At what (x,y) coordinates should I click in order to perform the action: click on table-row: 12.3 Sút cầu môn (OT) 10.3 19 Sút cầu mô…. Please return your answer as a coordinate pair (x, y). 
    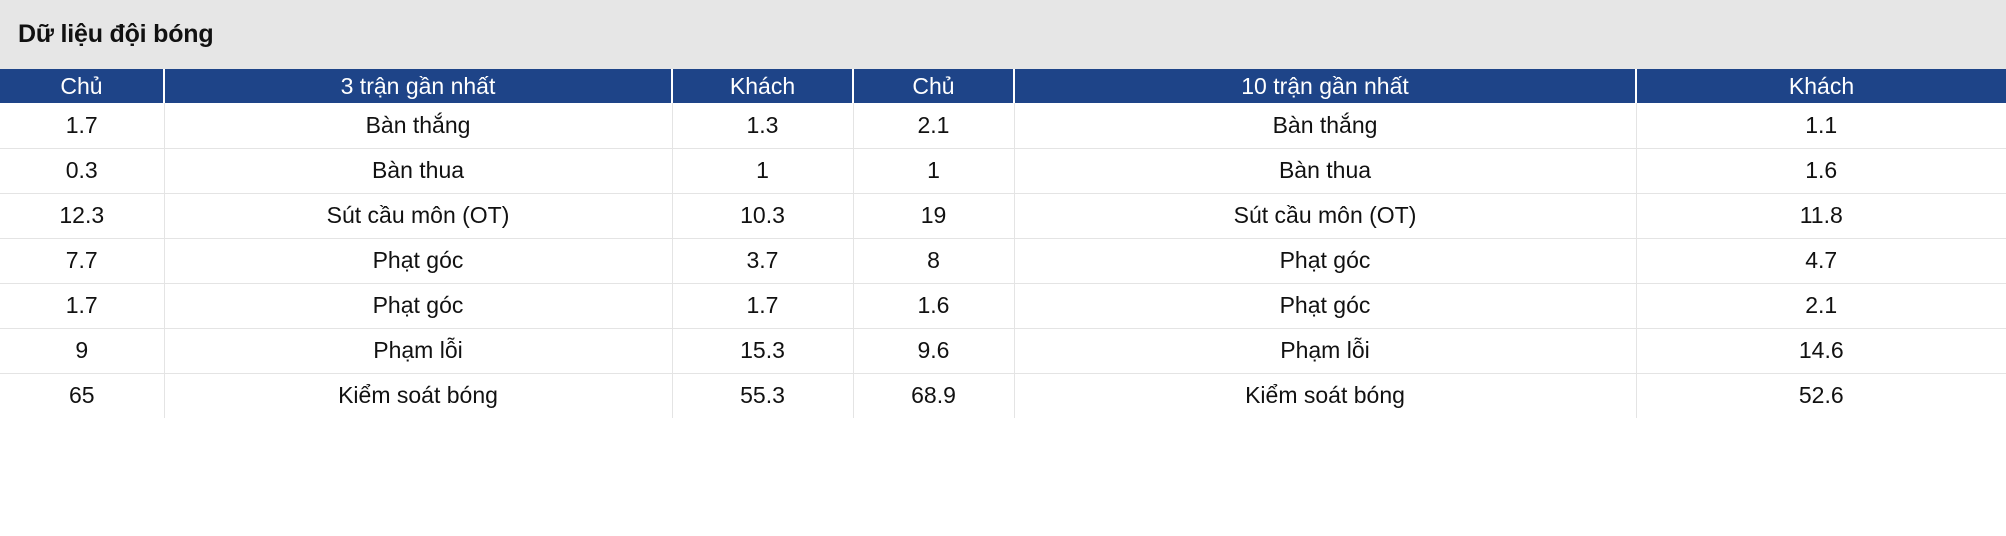
    Looking at the image, I should click on (1003, 216).